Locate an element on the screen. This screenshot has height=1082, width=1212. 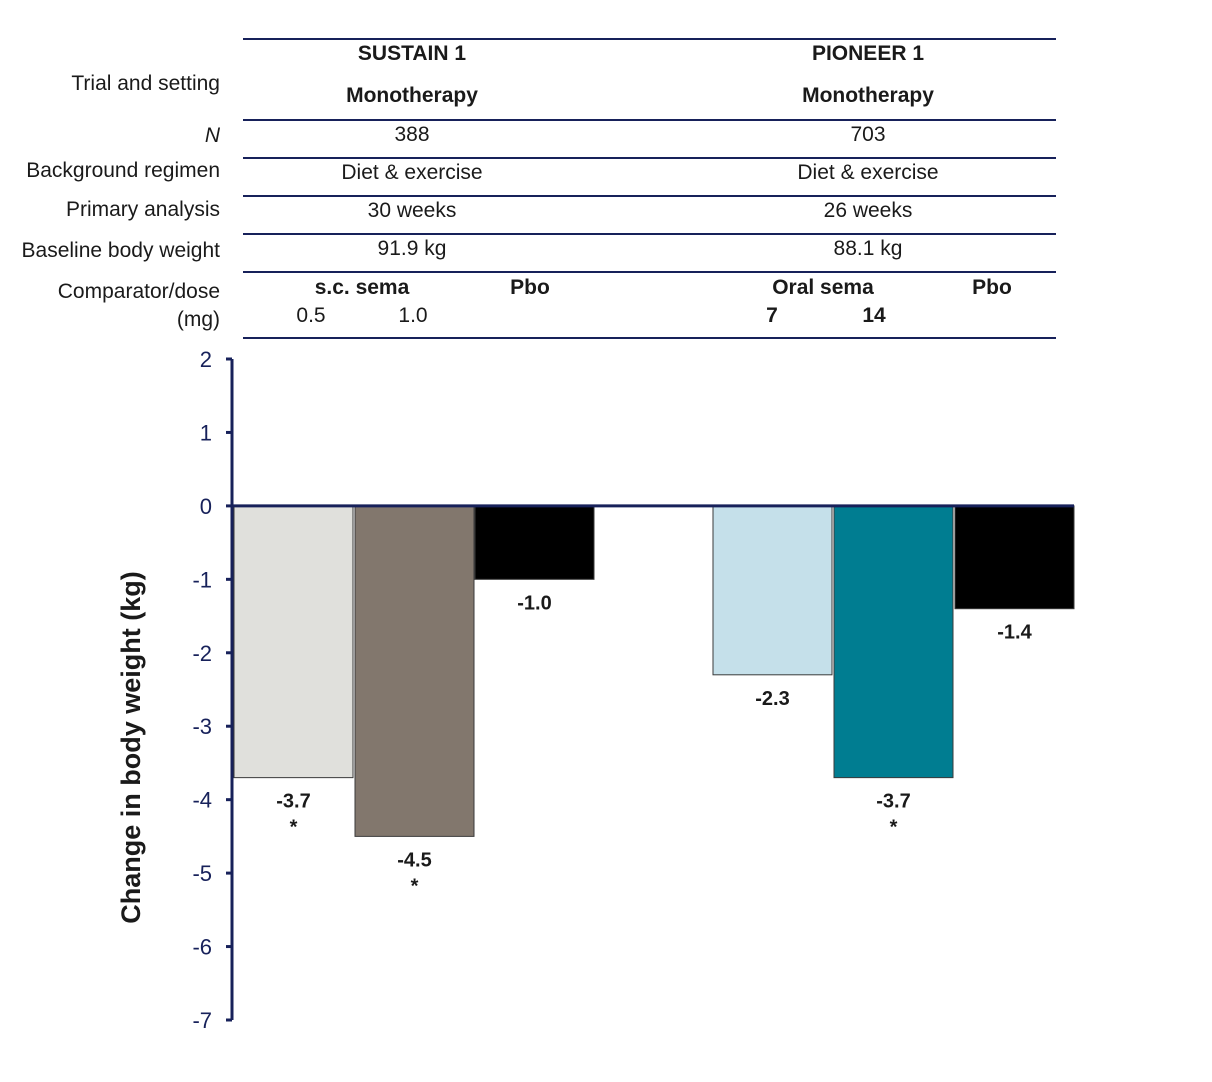
drug-pioneer: Oral sema is located at coordinates (823, 287).